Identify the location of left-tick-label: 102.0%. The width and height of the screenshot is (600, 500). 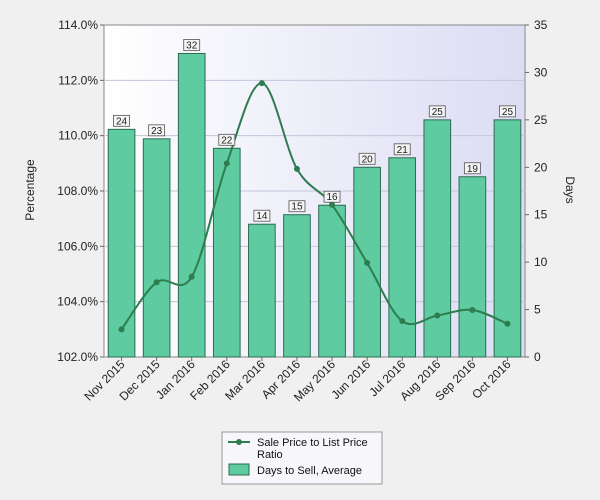
(77, 357).